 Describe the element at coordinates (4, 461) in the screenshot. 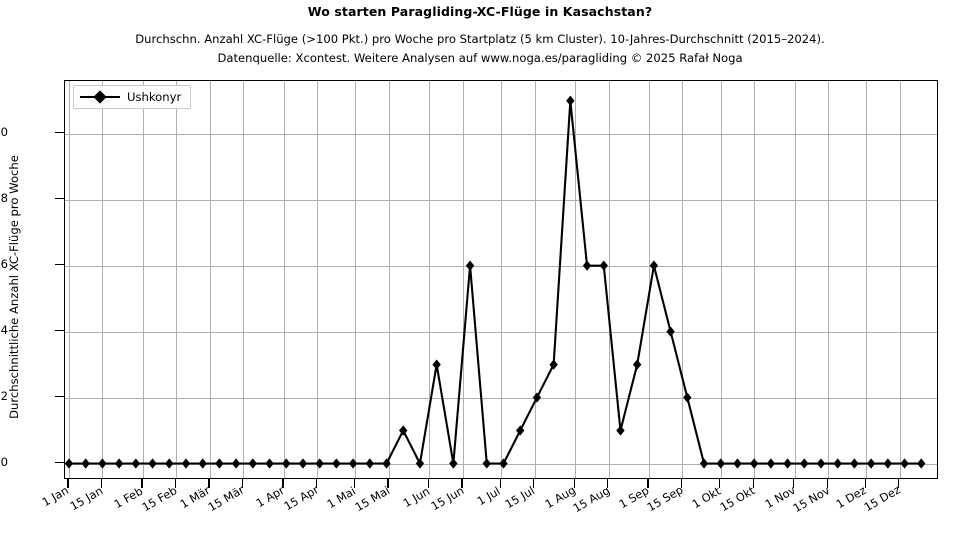

I see `y-axis-tick-label: 0.0` at that location.